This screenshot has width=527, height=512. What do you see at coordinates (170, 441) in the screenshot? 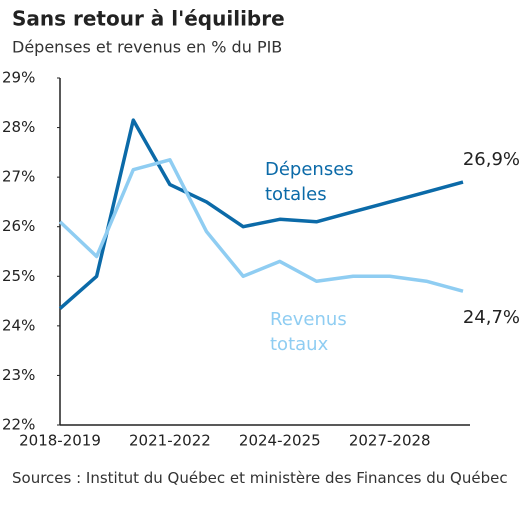
I see `x-tick-label: 2021-2022` at bounding box center [170, 441].